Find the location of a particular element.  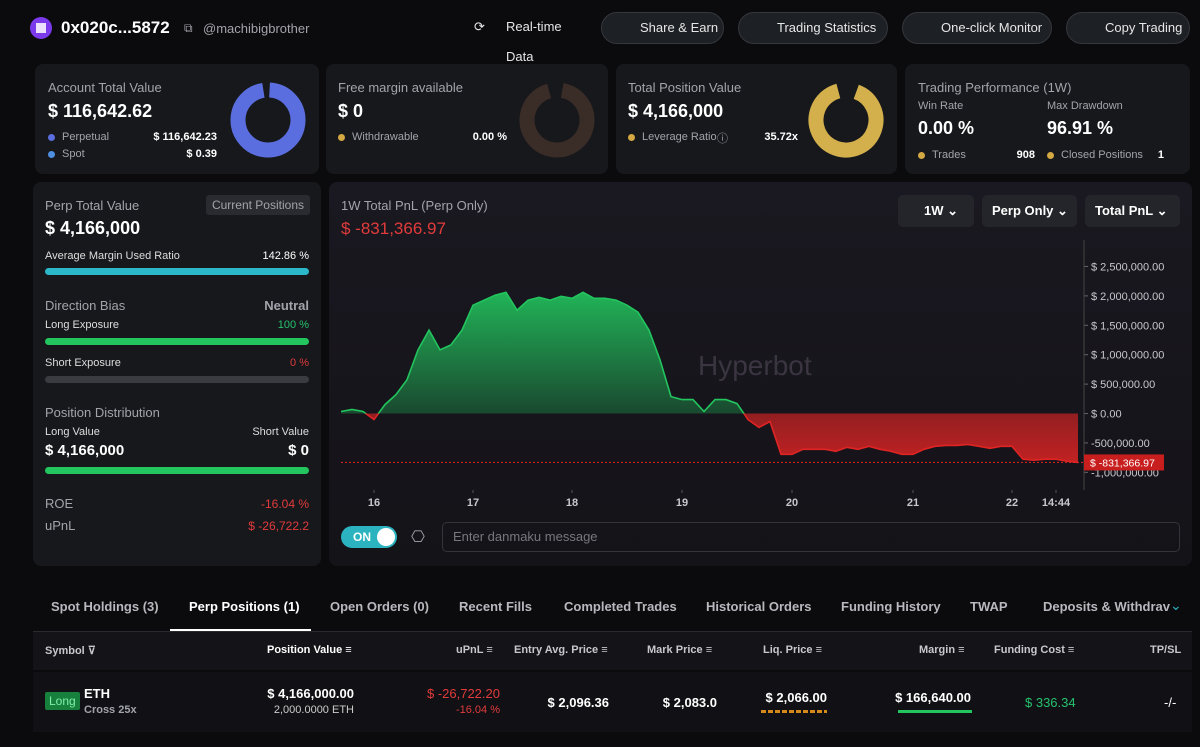

column-header: Mark Price ≡ is located at coordinates (680, 650).